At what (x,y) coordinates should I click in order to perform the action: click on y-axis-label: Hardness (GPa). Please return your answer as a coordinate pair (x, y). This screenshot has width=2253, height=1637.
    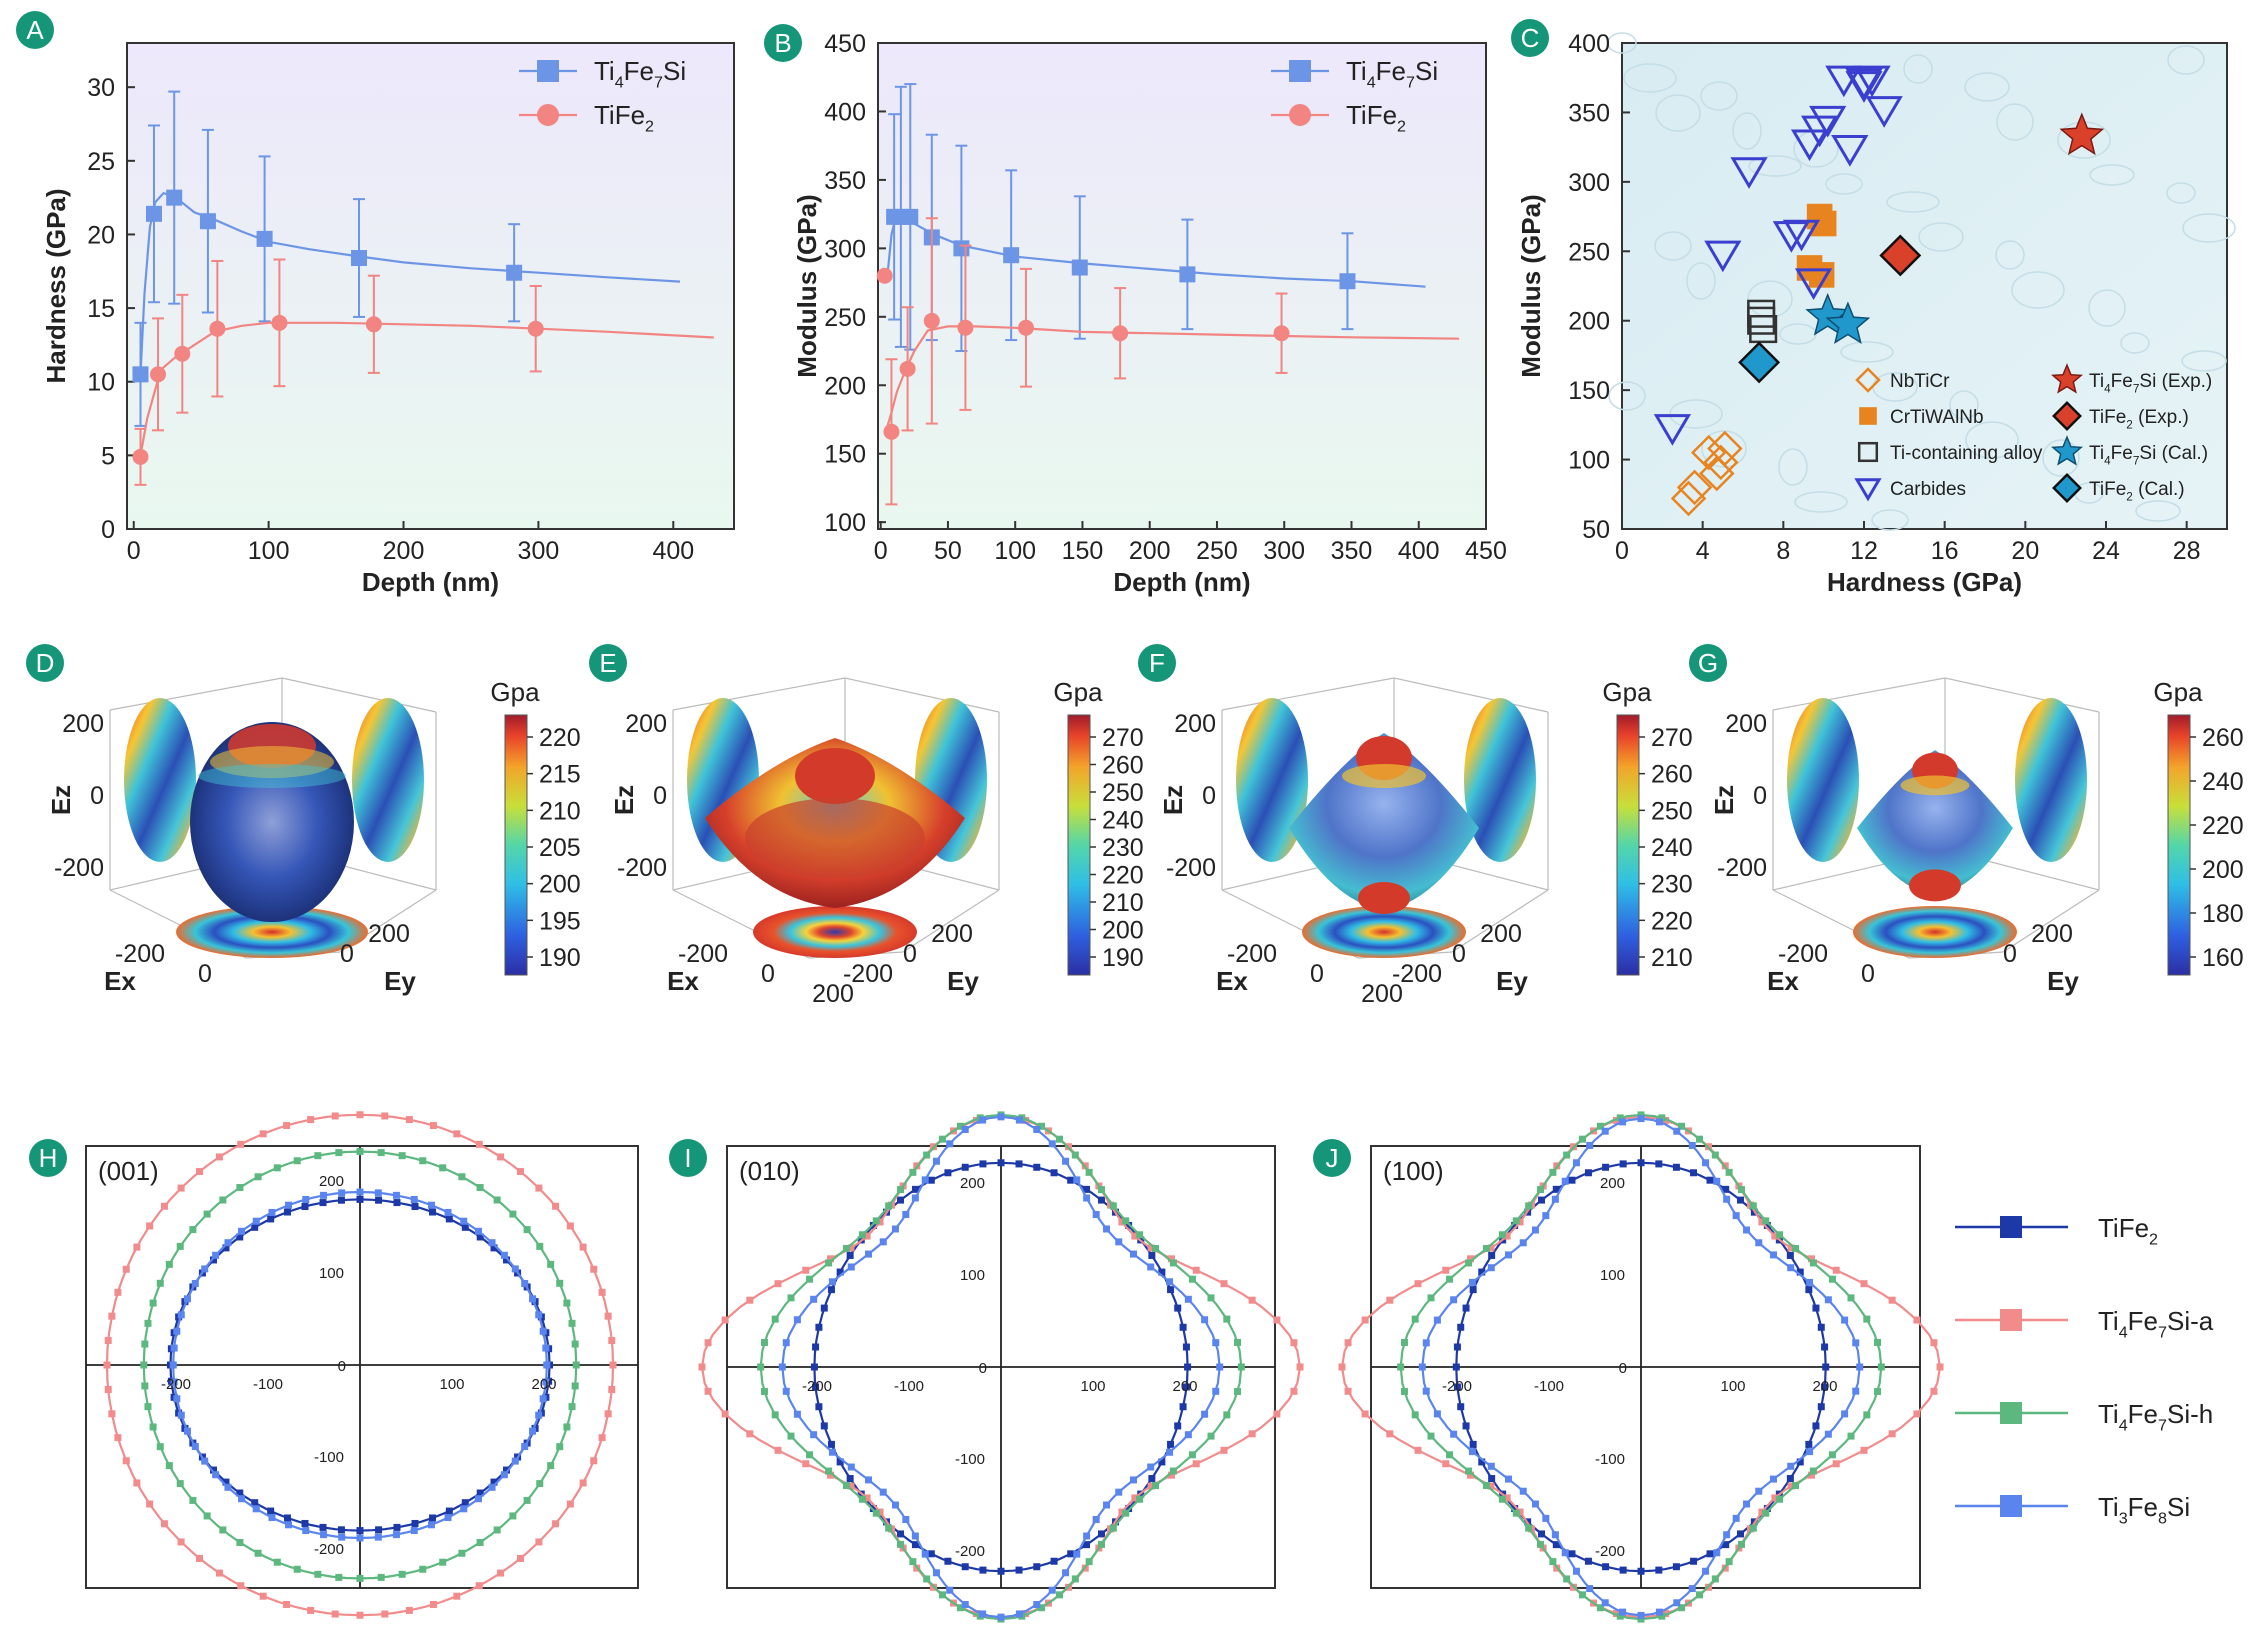
    Looking at the image, I should click on (56, 285).